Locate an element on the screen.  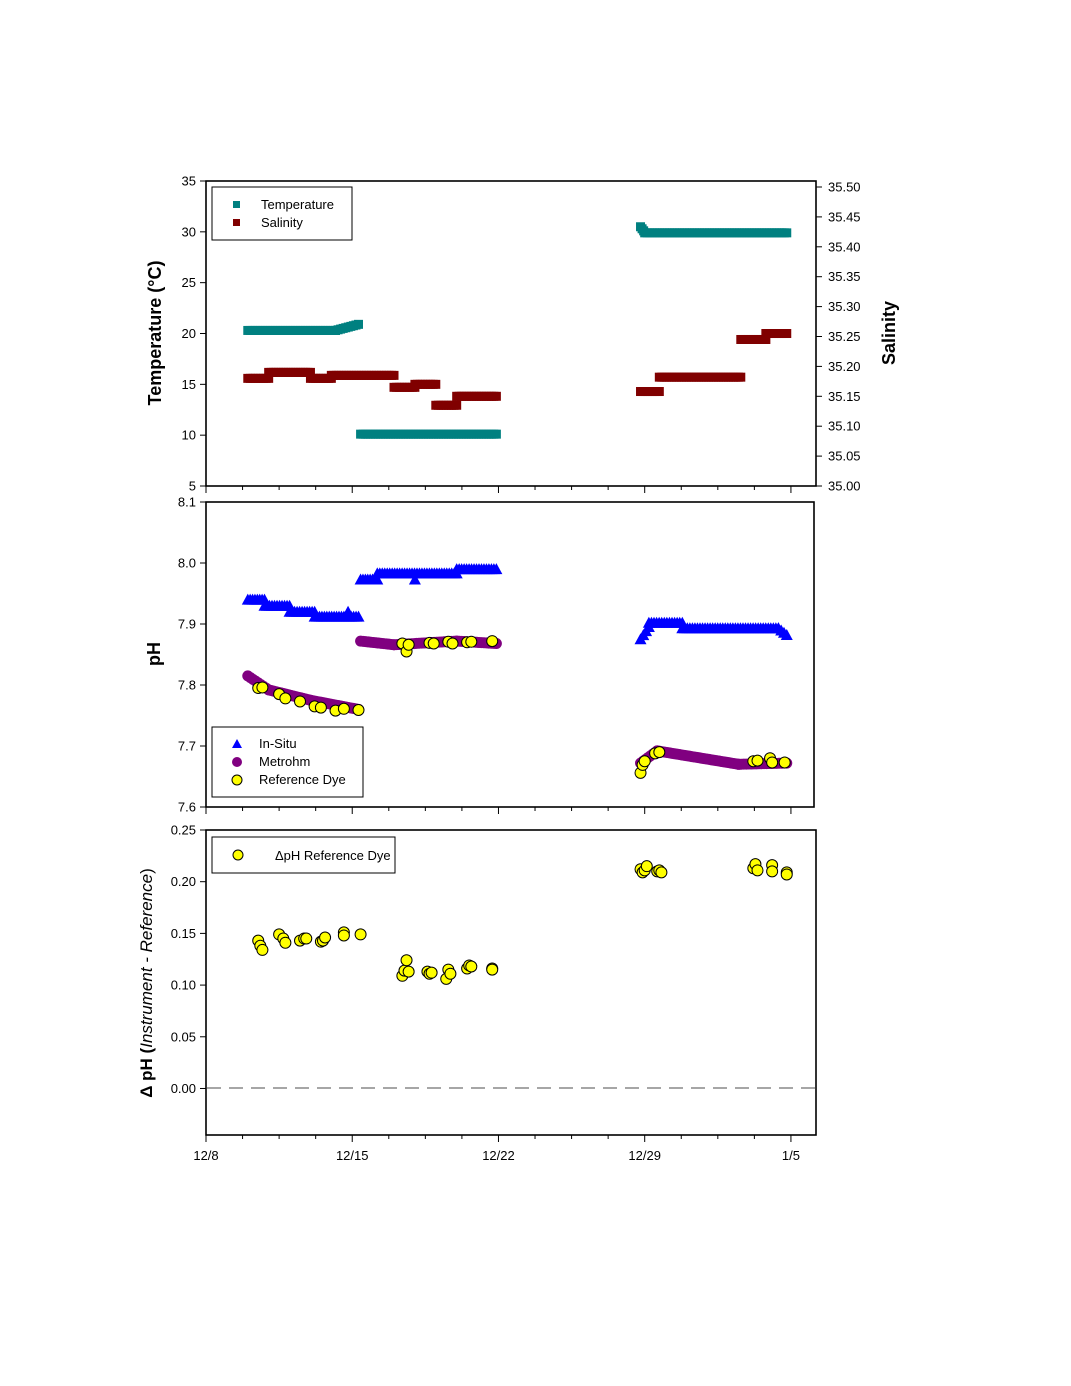
y-tick-label: 5 is located at coordinates (192, 486).